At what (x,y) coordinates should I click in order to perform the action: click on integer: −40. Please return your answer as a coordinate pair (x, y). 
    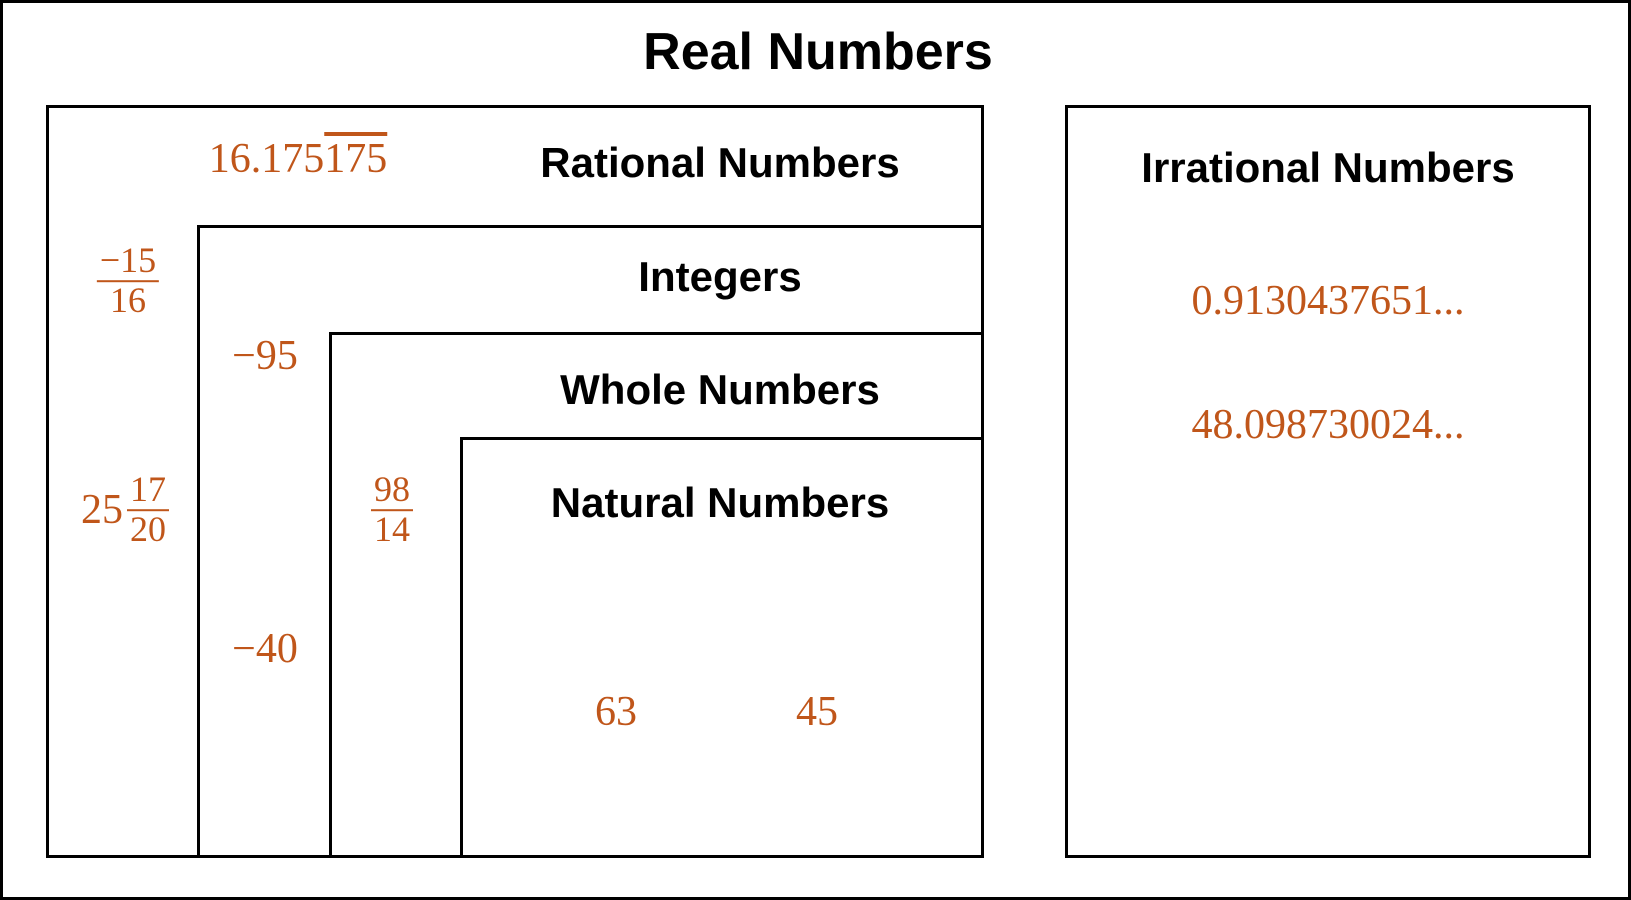
    Looking at the image, I should click on (265, 649).